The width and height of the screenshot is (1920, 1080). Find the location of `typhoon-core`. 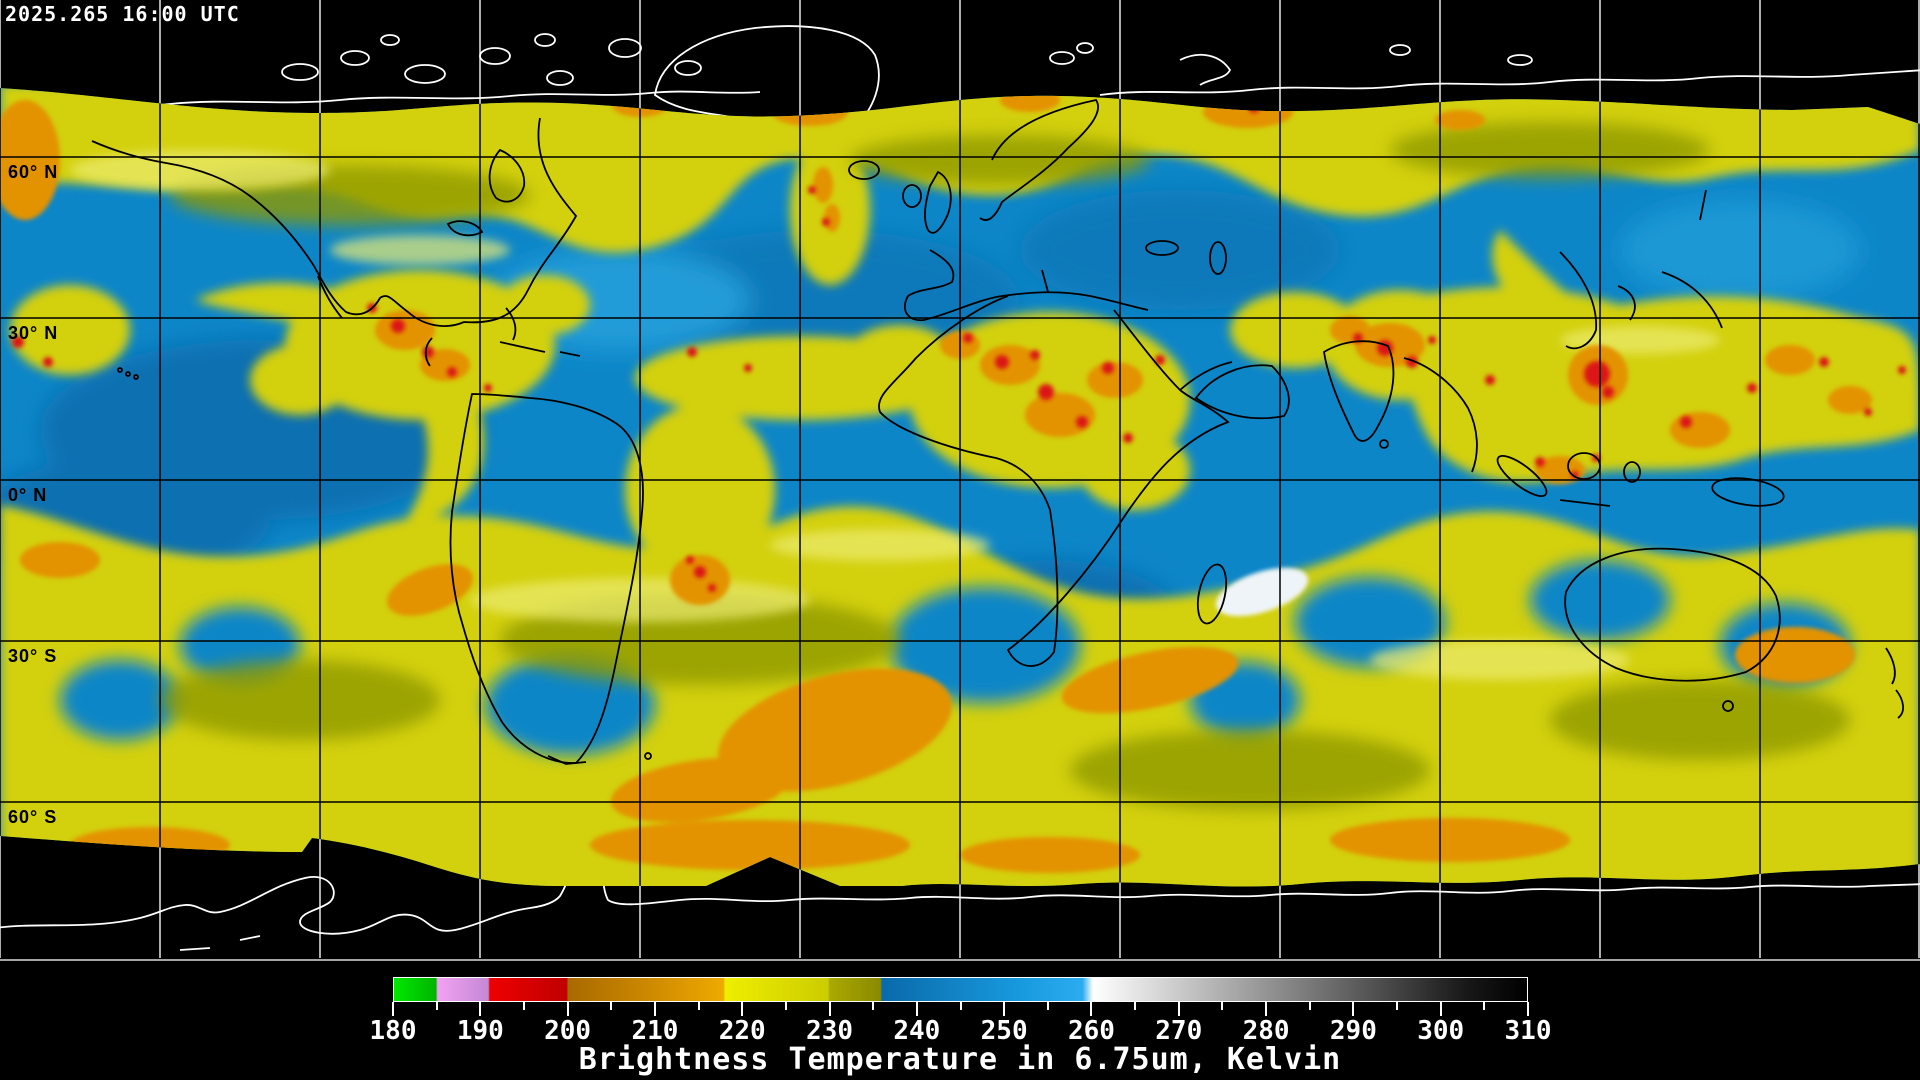

typhoon-core is located at coordinates (1597, 374).